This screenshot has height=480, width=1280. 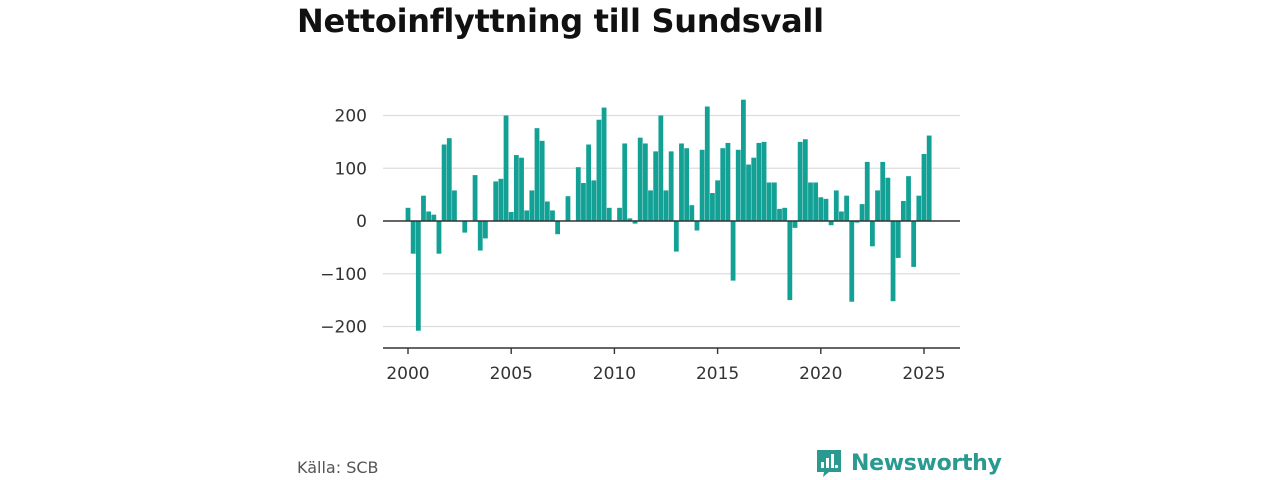 I want to click on newsworthy-logo: Newsworthy, so click(x=908, y=463).